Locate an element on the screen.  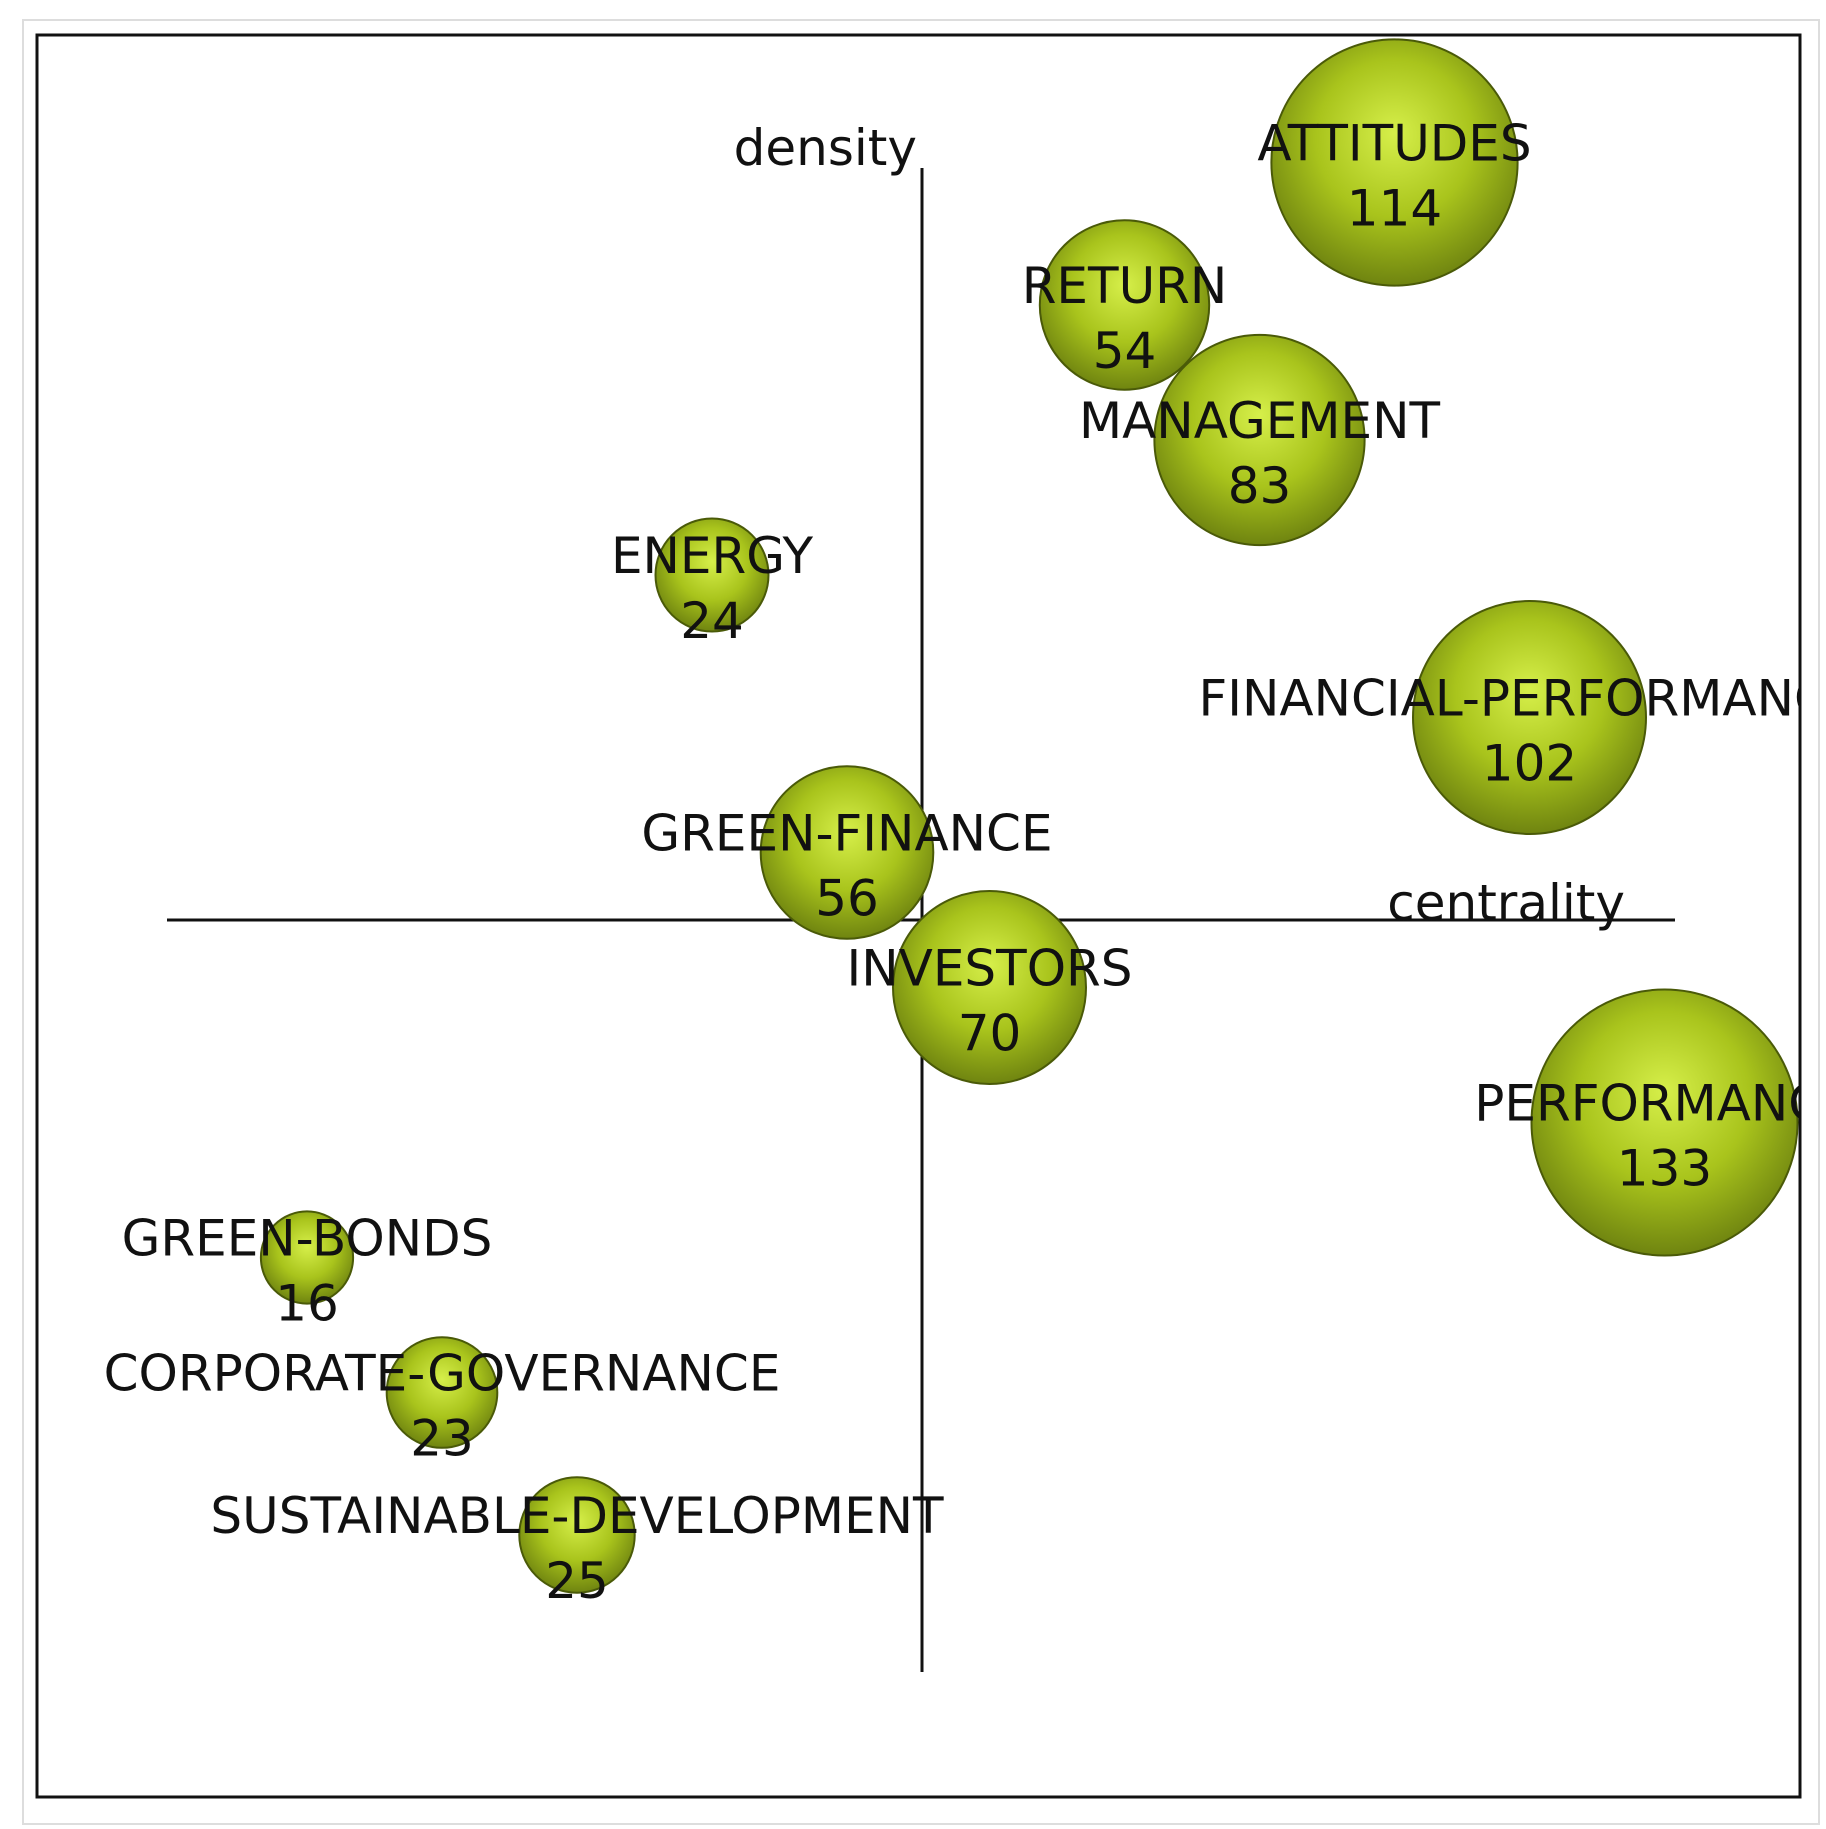
bubble-green-bonds: GREEN-BONDS 16 is located at coordinates (307, 1271).